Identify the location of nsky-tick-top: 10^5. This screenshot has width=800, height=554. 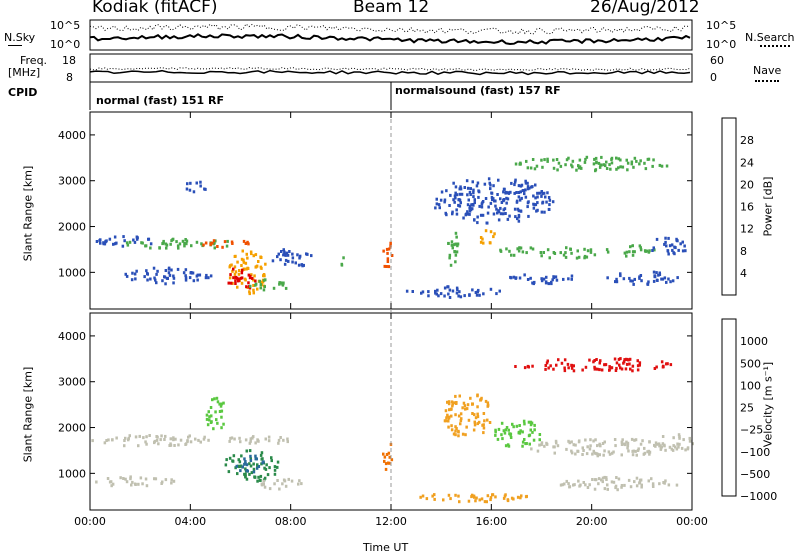
(65, 25).